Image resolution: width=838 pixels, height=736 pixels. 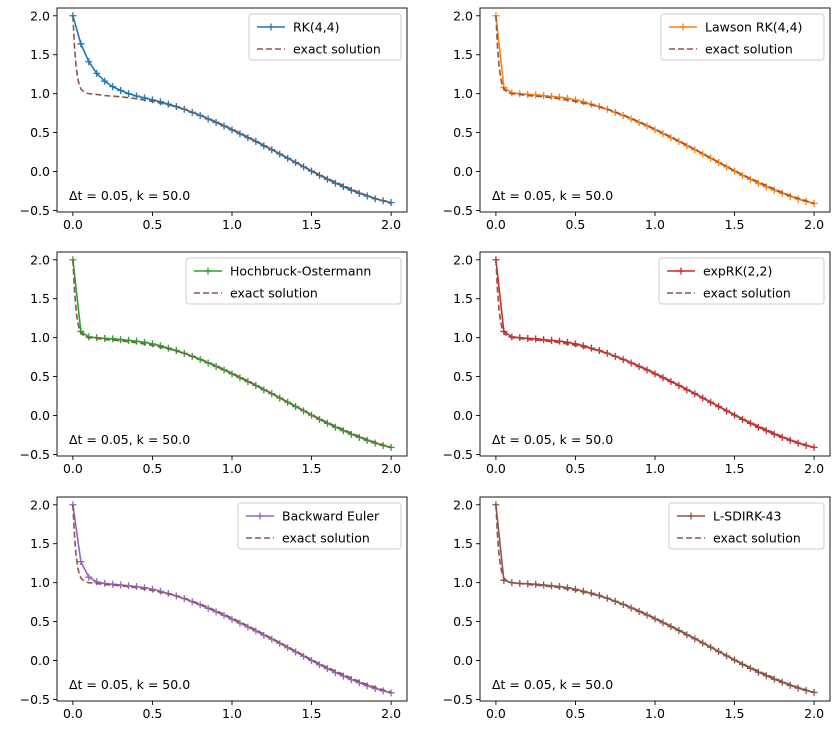 What do you see at coordinates (316, 27) in the screenshot?
I see `legend-label: RK(4,4)` at bounding box center [316, 27].